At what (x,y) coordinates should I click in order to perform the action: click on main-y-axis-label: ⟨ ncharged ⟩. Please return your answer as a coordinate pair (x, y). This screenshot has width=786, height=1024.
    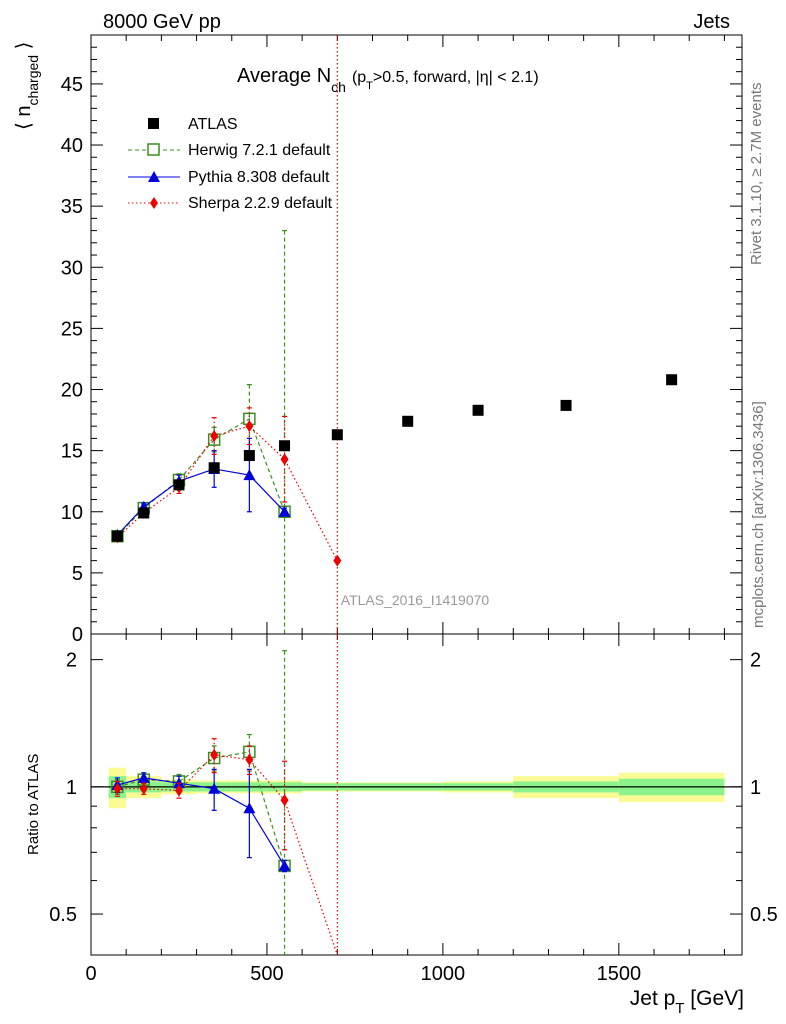
    Looking at the image, I should click on (27, 86).